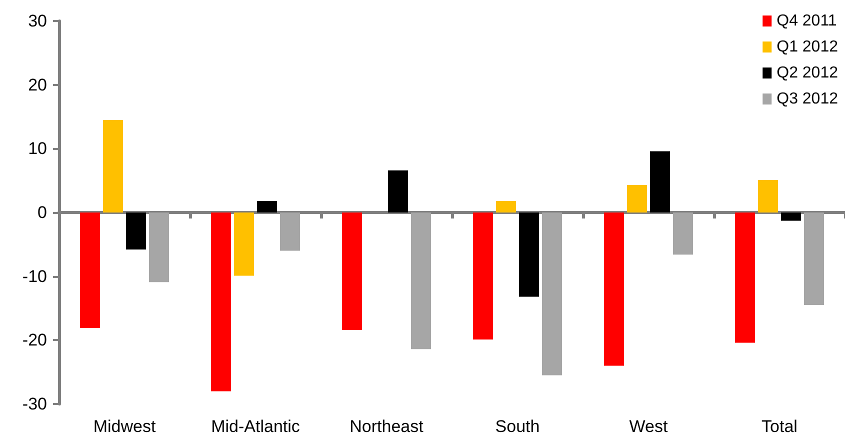 Image resolution: width=845 pixels, height=441 pixels. Describe the element at coordinates (807, 99) in the screenshot. I see `legend-label: Q3 2012` at that location.